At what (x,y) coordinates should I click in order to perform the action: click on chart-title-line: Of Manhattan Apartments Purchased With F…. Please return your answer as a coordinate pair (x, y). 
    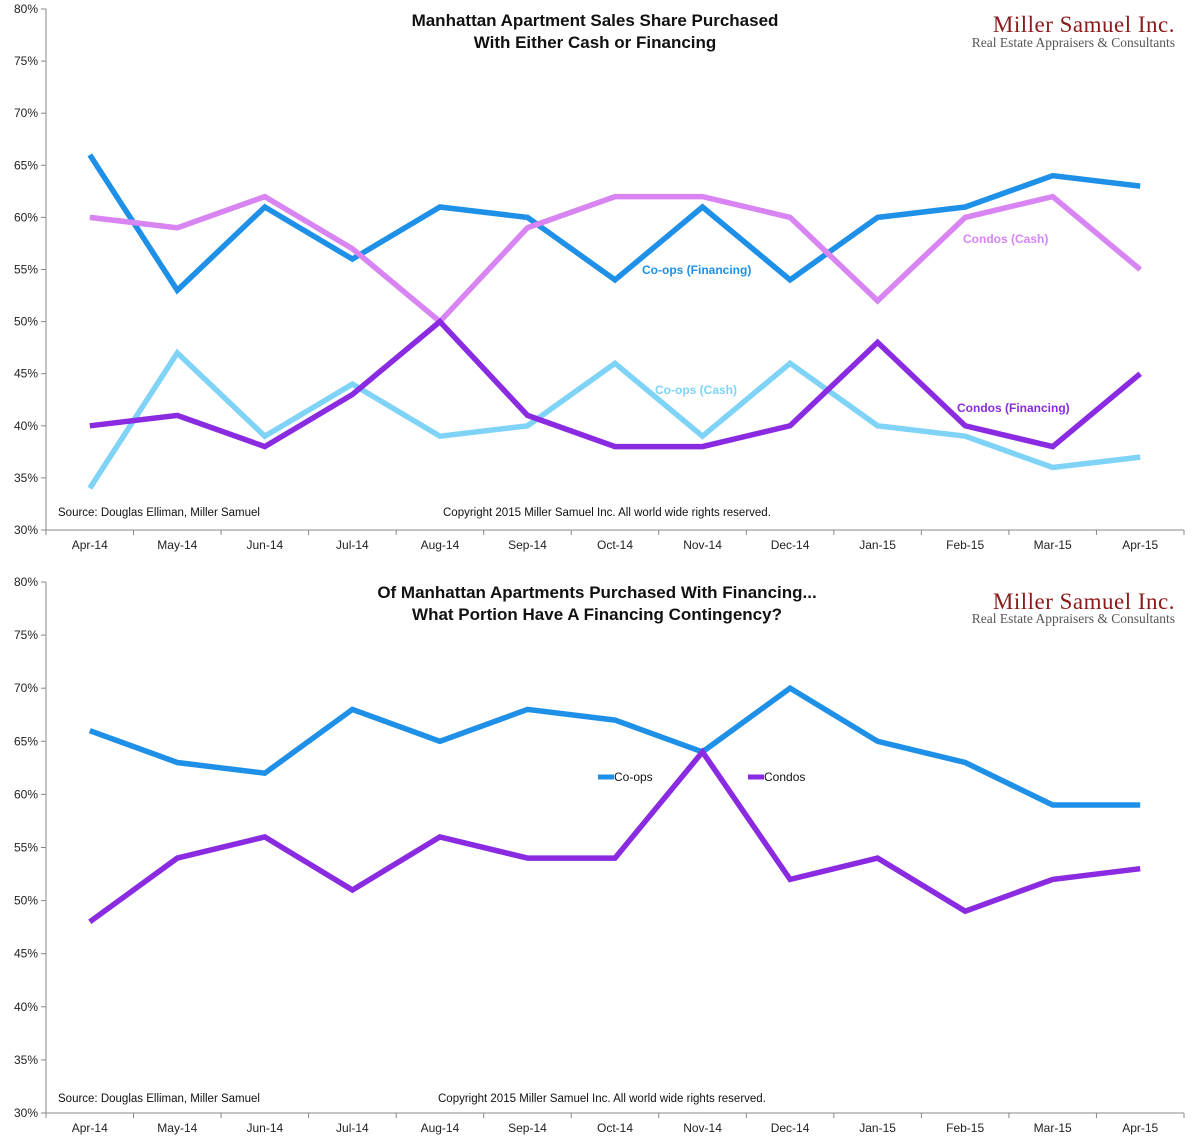
    Looking at the image, I should click on (596, 592).